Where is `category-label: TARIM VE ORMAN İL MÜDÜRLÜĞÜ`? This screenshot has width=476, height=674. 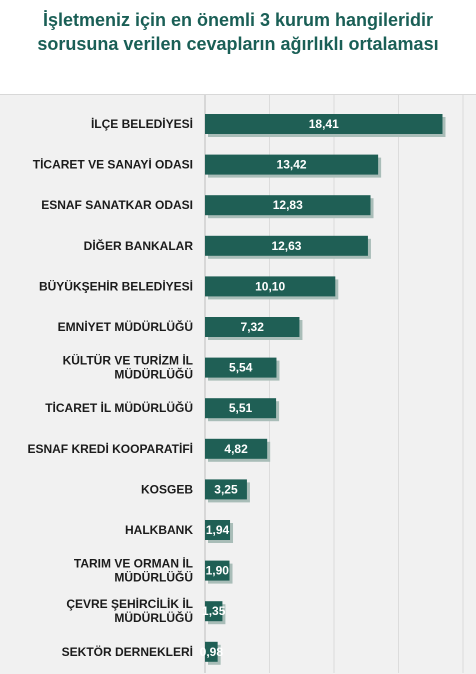
category-label: TARIM VE ORMAN İL MÜDÜRLÜĞÜ is located at coordinates (133, 570).